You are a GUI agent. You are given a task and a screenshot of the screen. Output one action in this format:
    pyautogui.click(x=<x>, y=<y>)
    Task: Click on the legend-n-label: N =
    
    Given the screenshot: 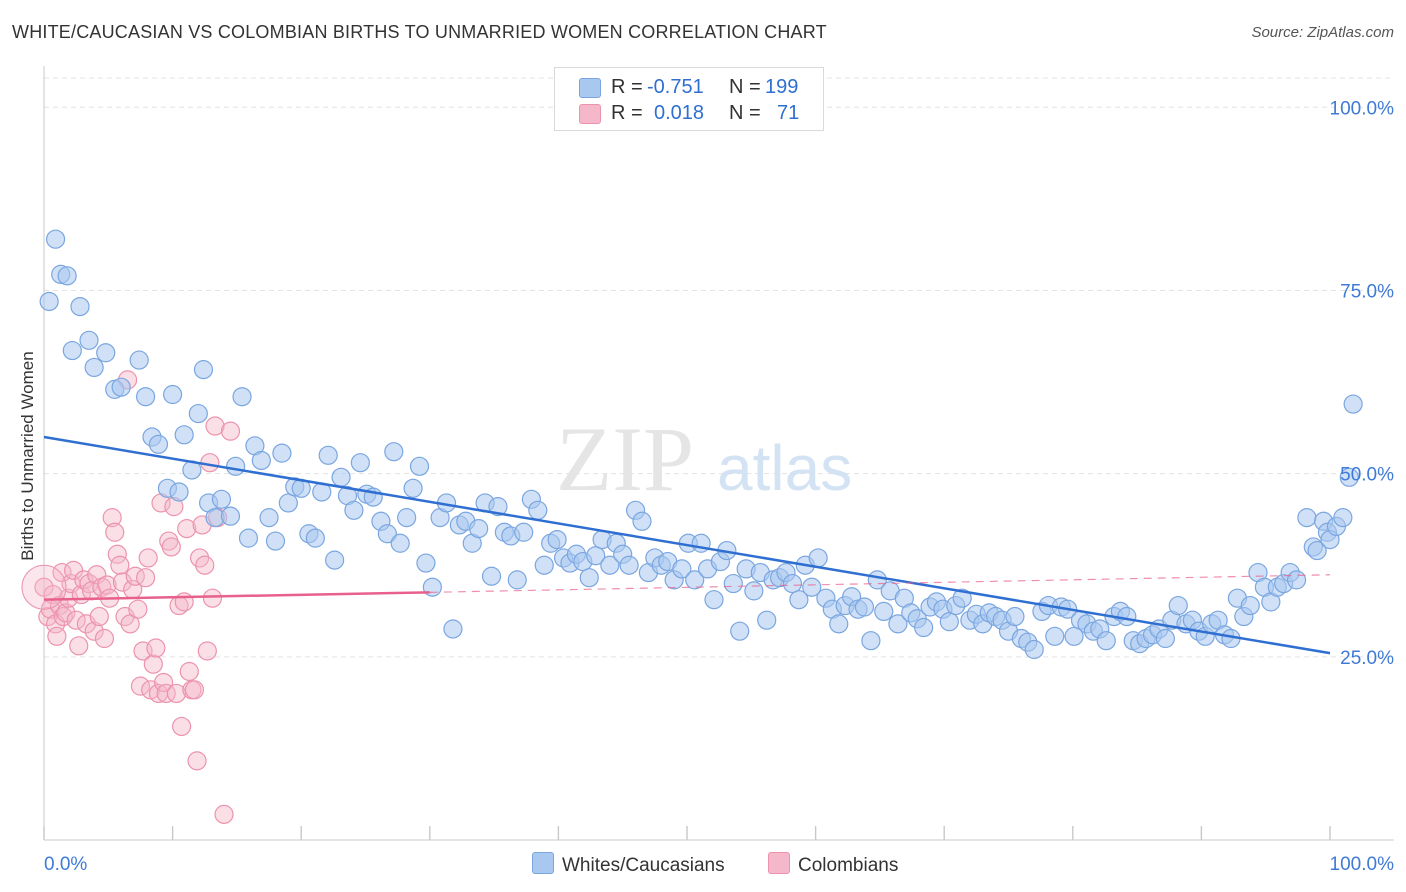 What is the action you would take?
    pyautogui.click(x=745, y=87)
    